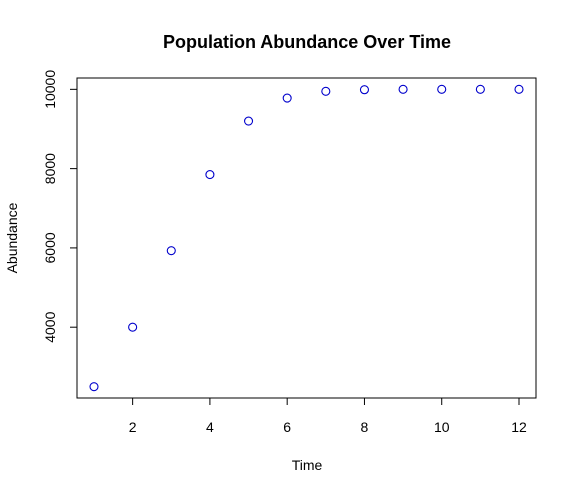  I want to click on y-tick-label: 10000, so click(50, 89).